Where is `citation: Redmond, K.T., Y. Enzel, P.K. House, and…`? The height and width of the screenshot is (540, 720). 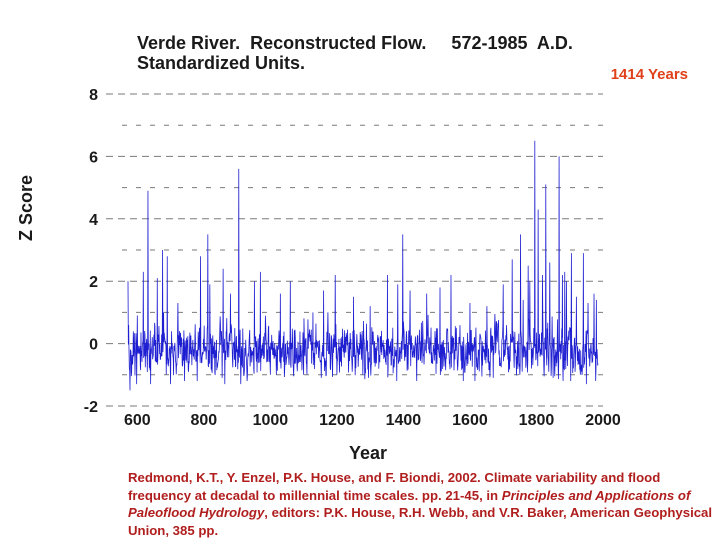
citation: Redmond, K.T., Y. Enzel, P.K. House, and… is located at coordinates (420, 504).